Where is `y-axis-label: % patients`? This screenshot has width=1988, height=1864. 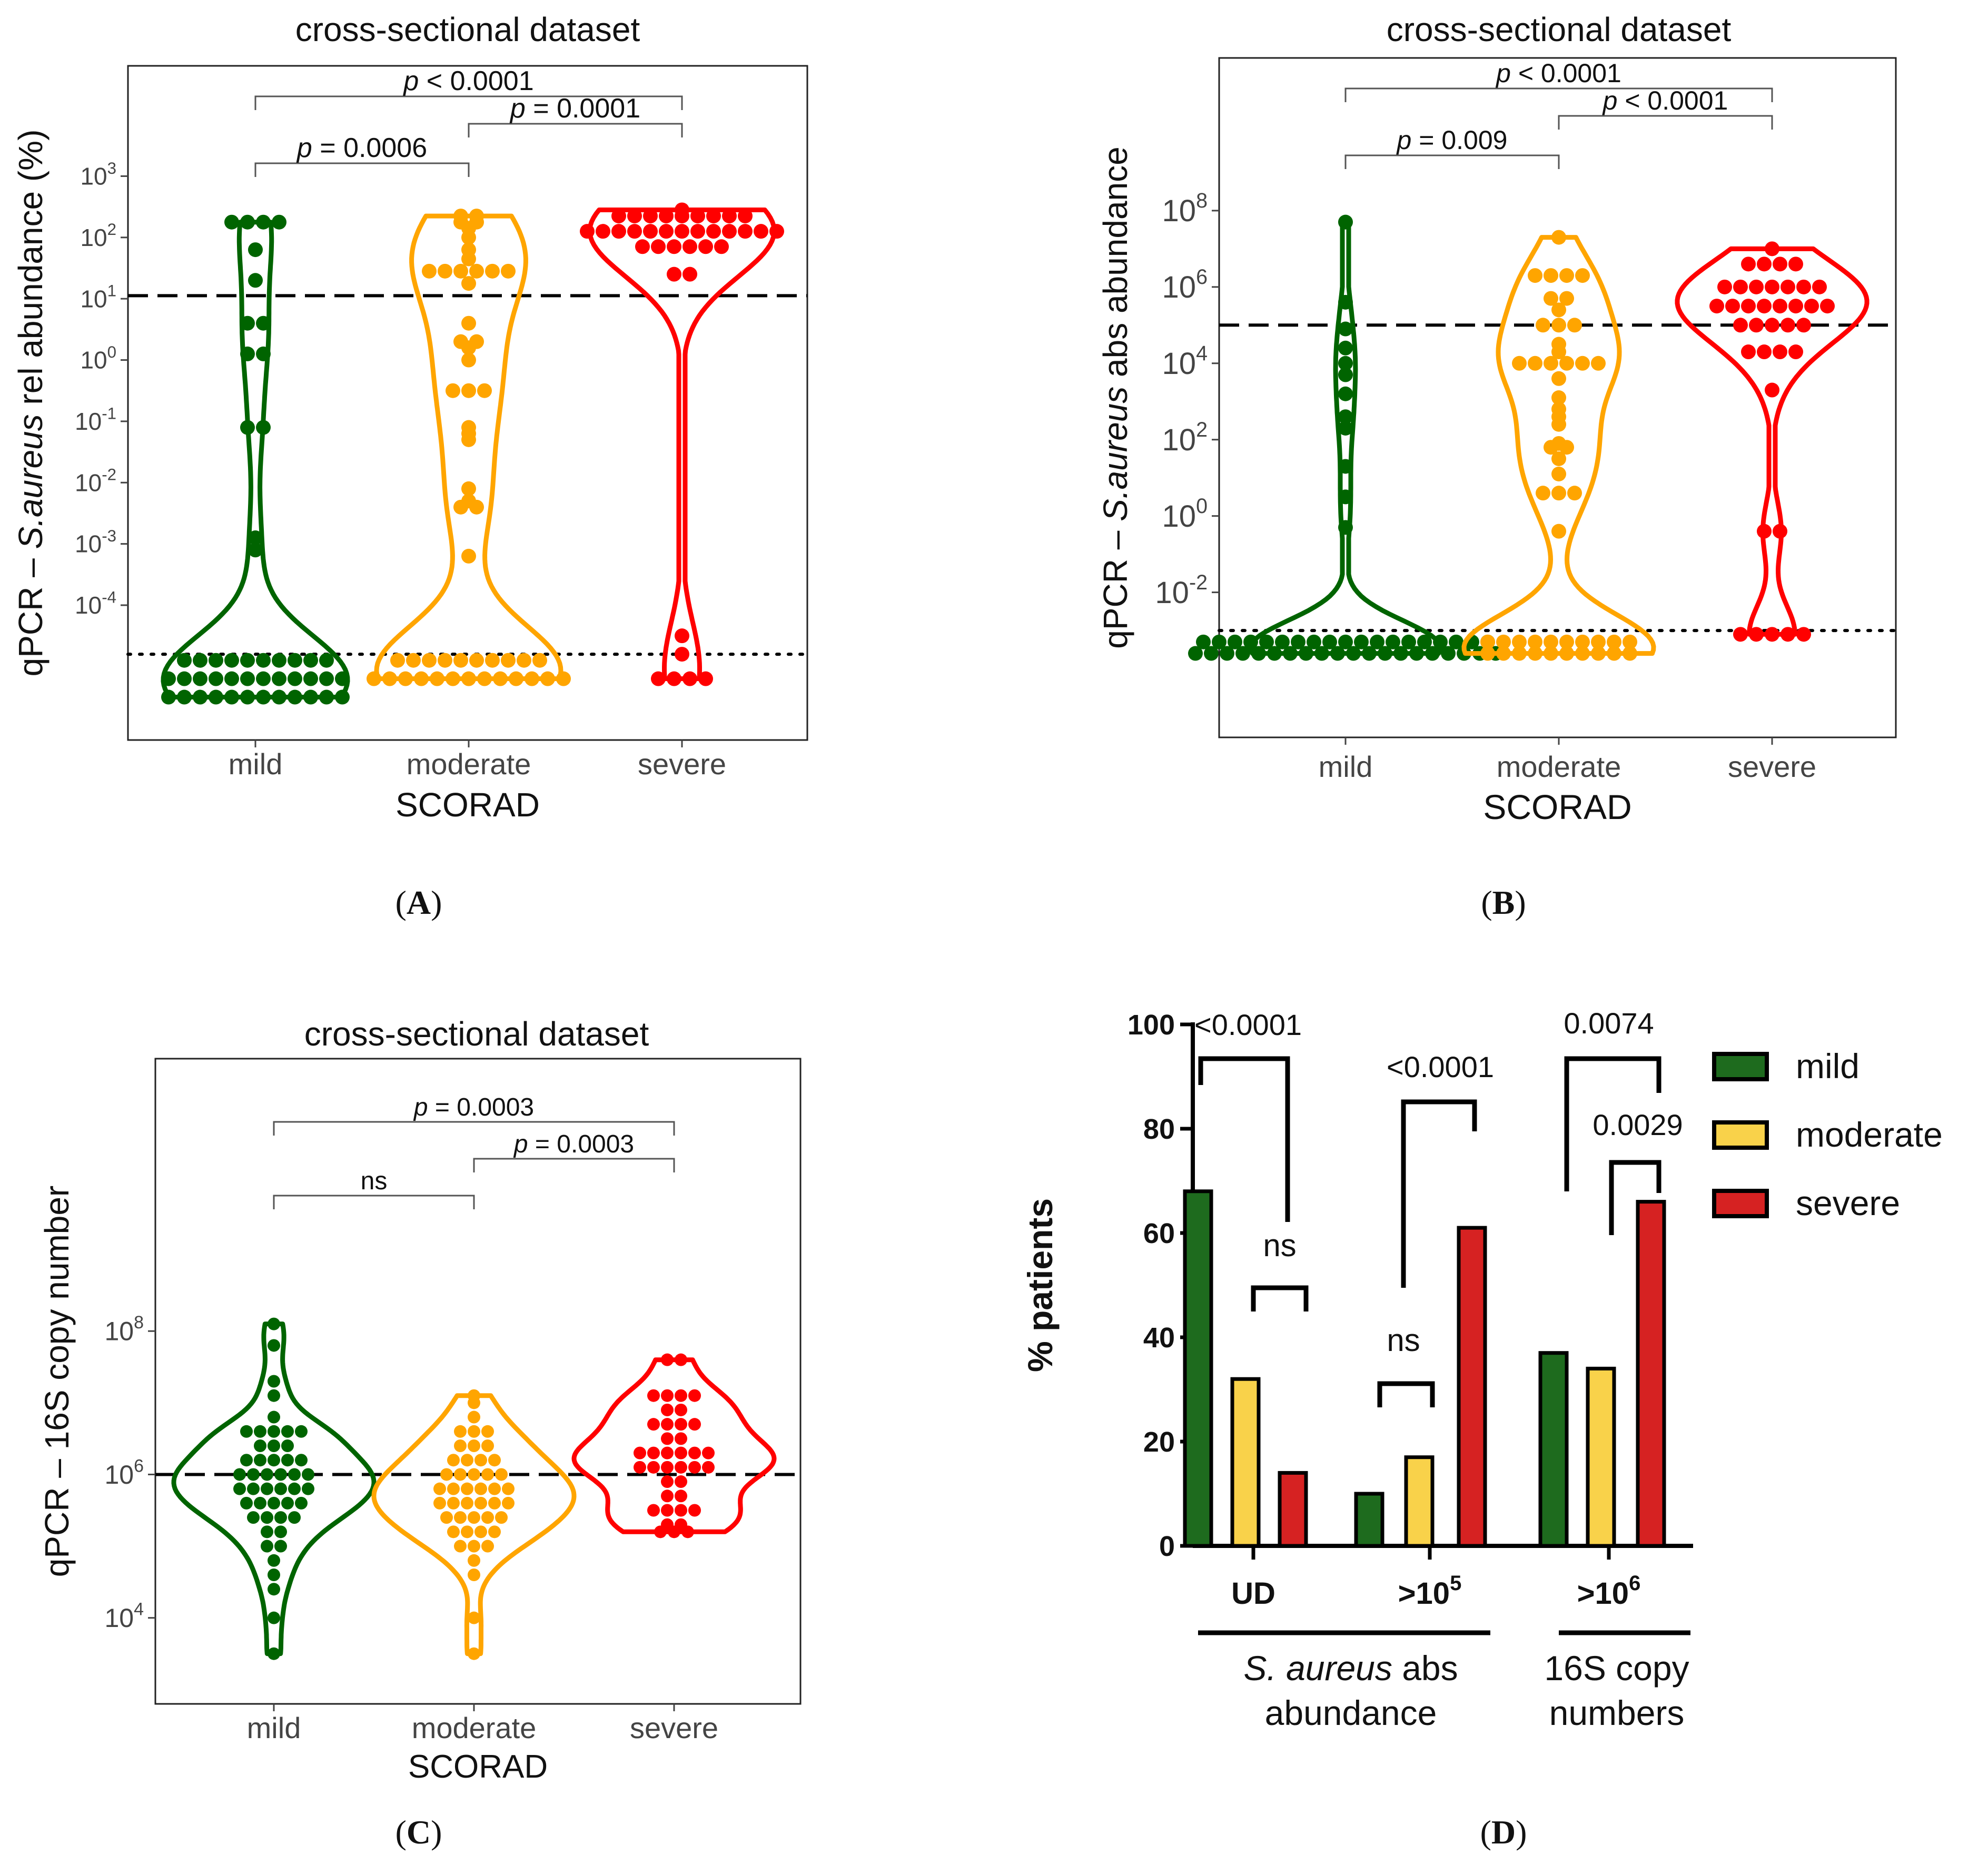
y-axis-label: % patients is located at coordinates (1041, 1285).